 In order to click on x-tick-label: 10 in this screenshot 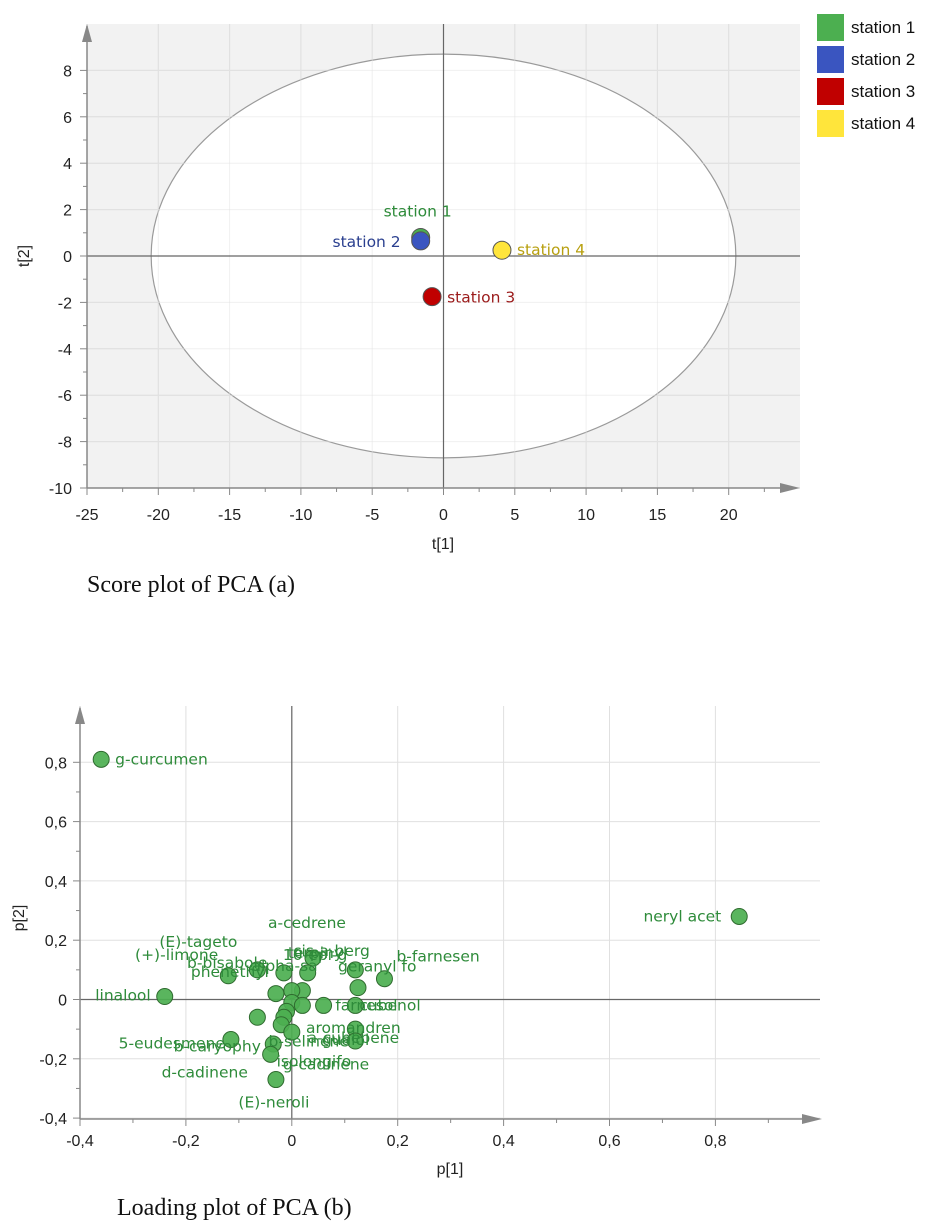, I will do `click(586, 515)`.